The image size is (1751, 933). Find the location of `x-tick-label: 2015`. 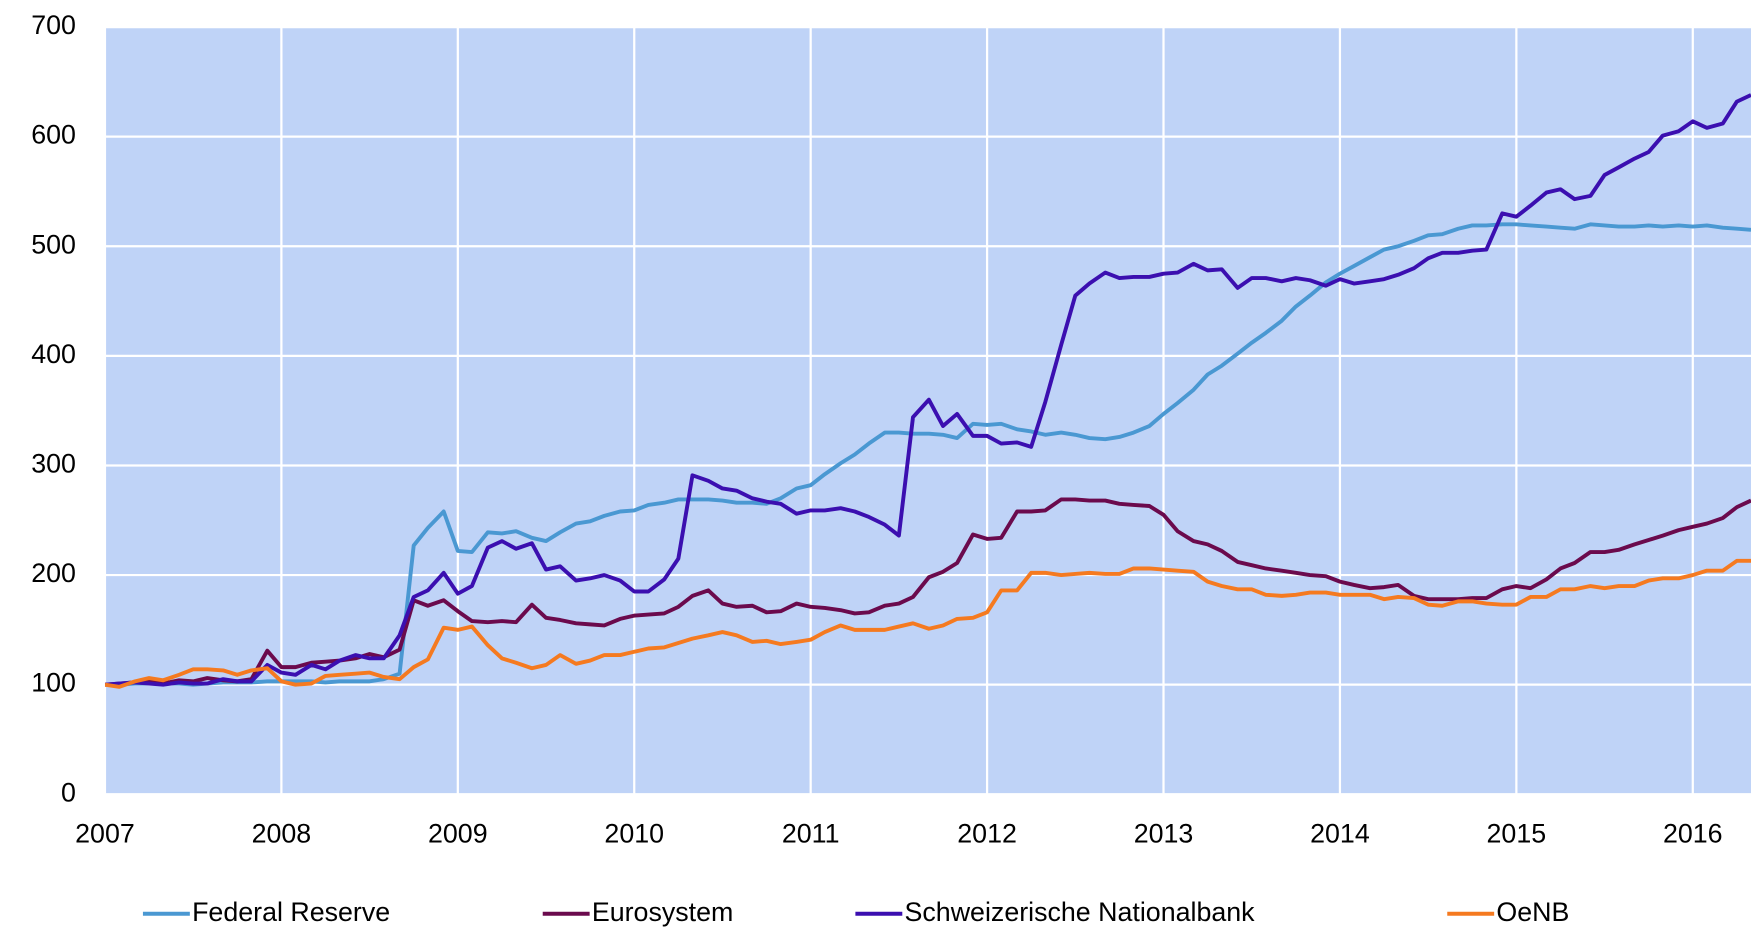

x-tick-label: 2015 is located at coordinates (1517, 834).